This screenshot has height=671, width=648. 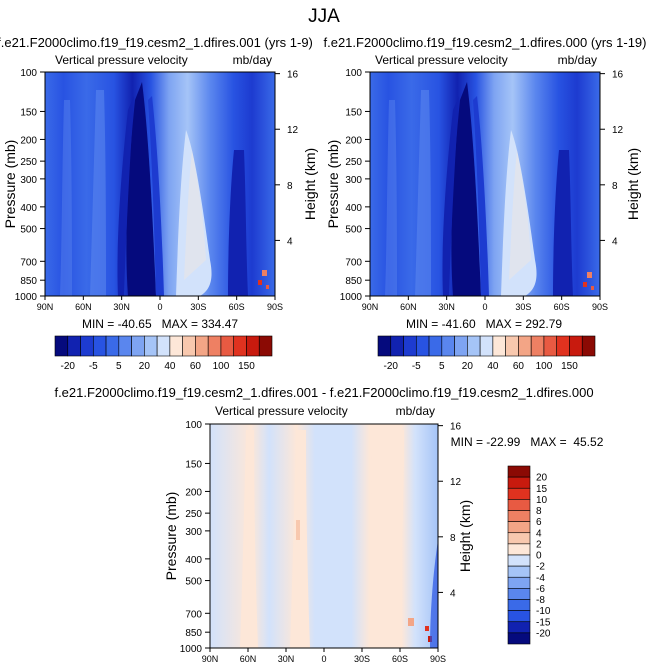 What do you see at coordinates (577, 60) in the screenshot?
I see `panel-2-unit-label: mb/day` at bounding box center [577, 60].